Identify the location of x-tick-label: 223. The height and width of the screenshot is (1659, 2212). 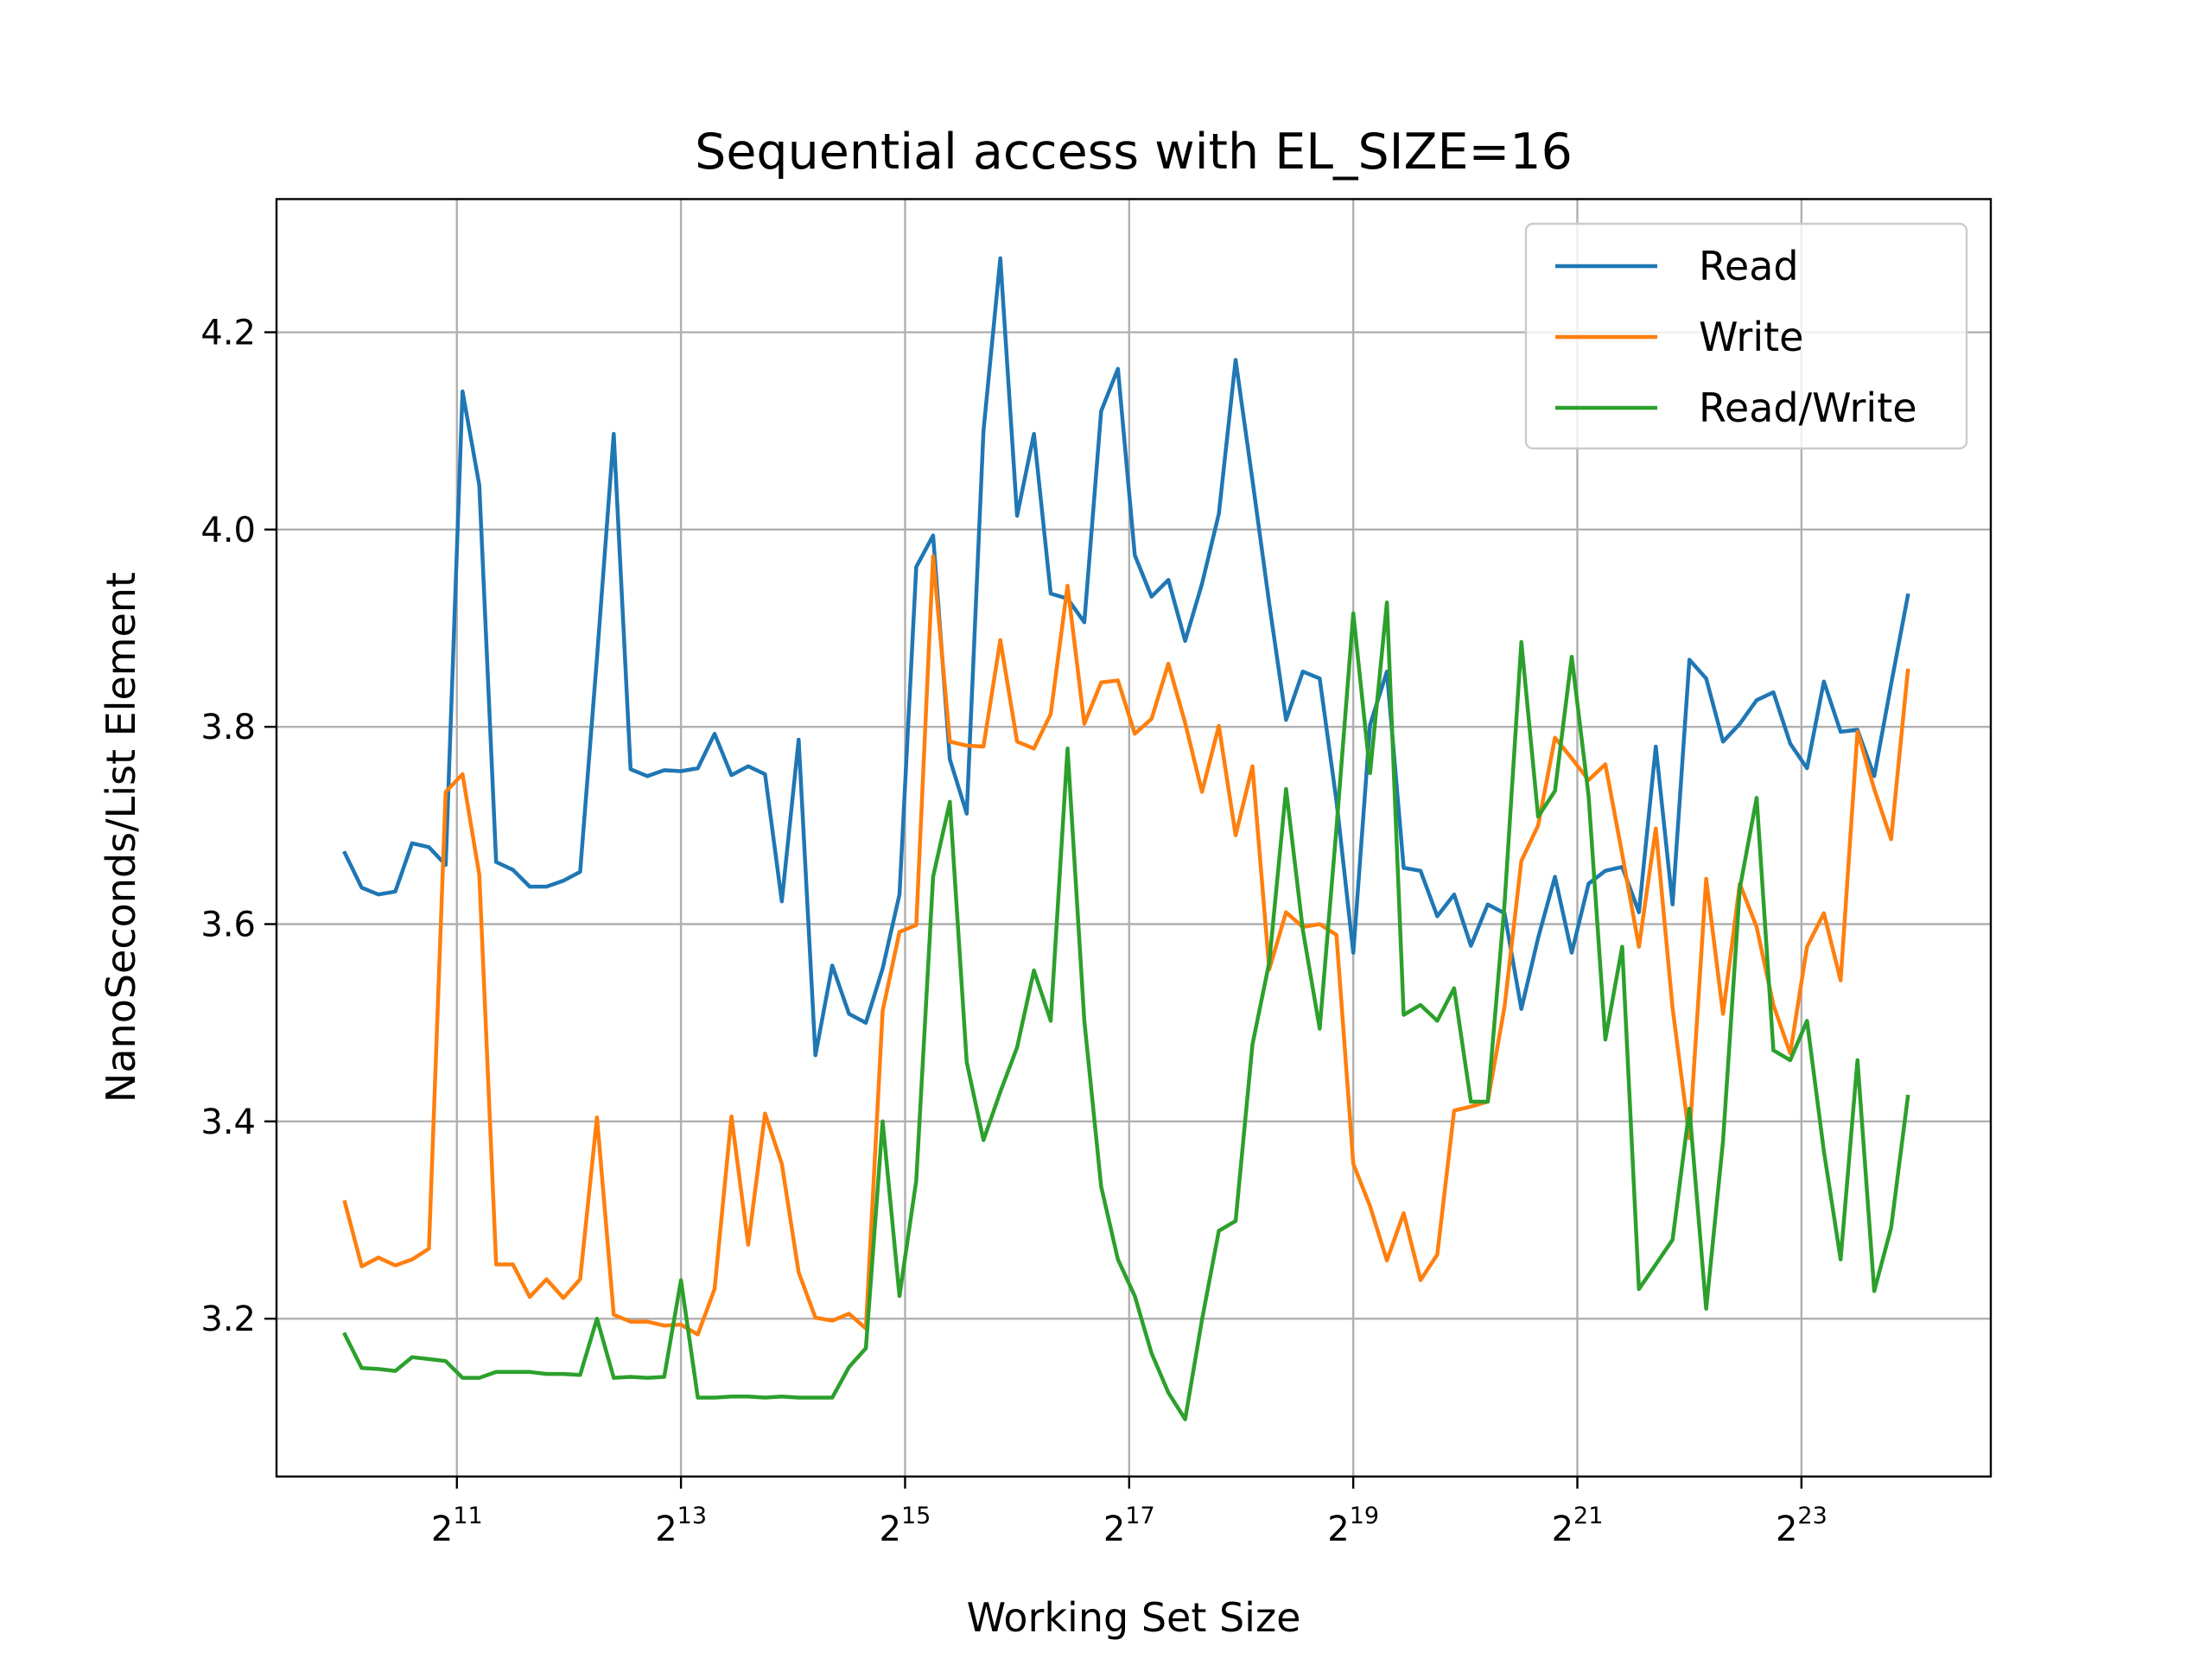
(1801, 1526).